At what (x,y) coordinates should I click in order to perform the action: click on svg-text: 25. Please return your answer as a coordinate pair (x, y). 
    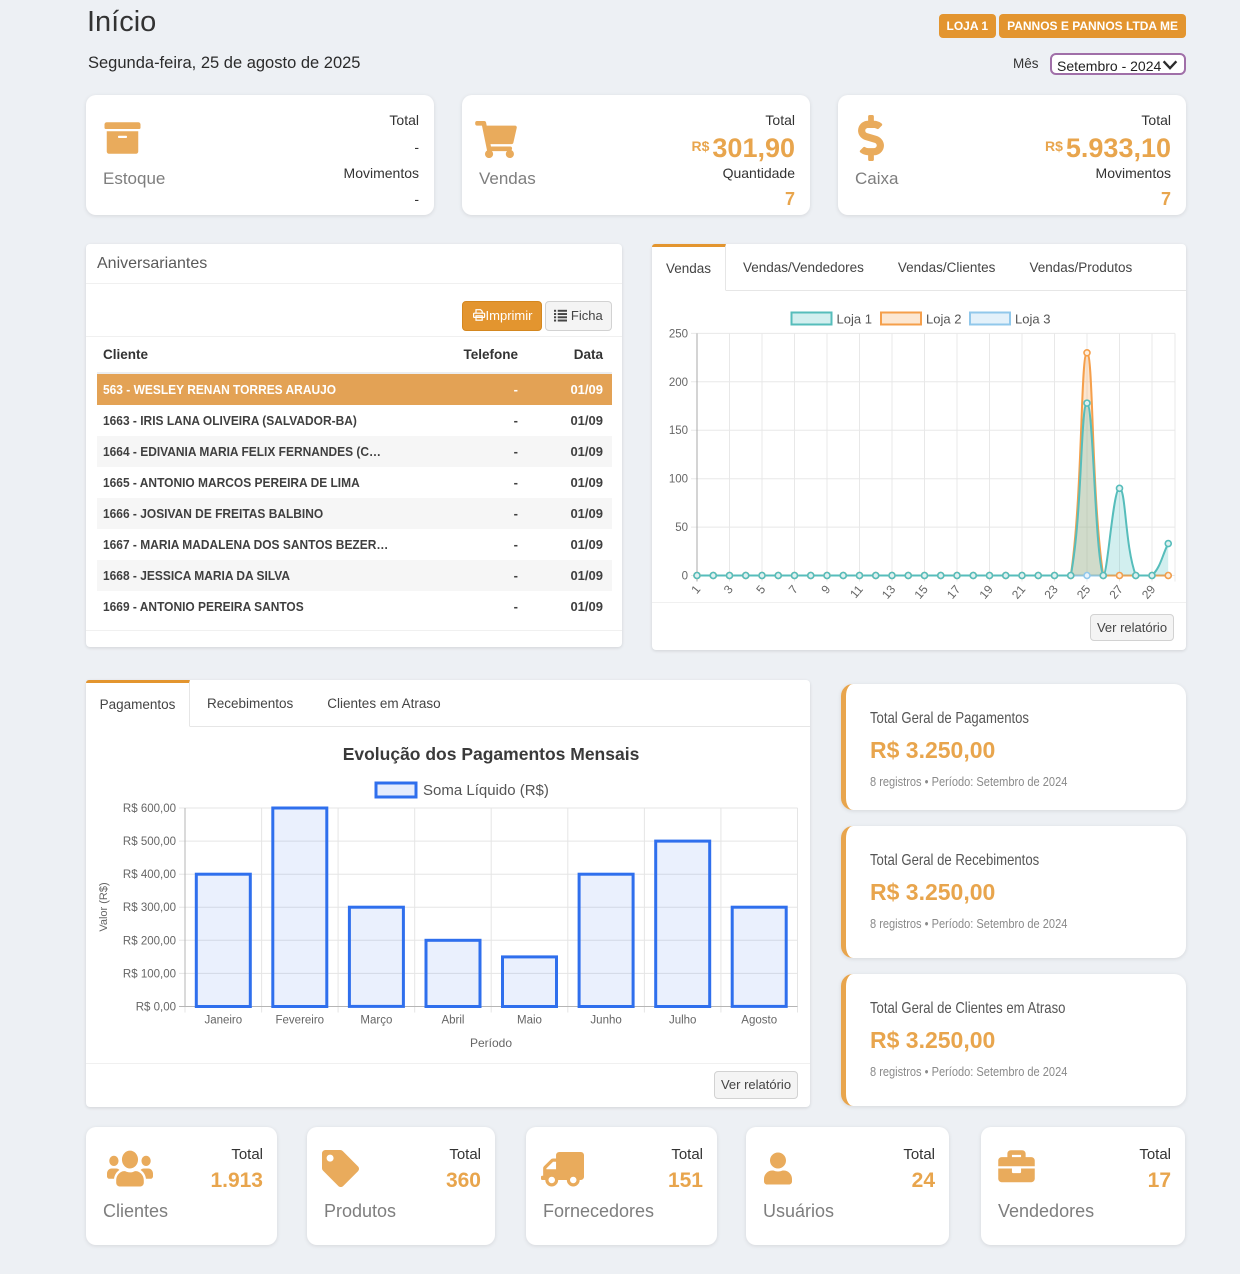
    Looking at the image, I should click on (1084, 591).